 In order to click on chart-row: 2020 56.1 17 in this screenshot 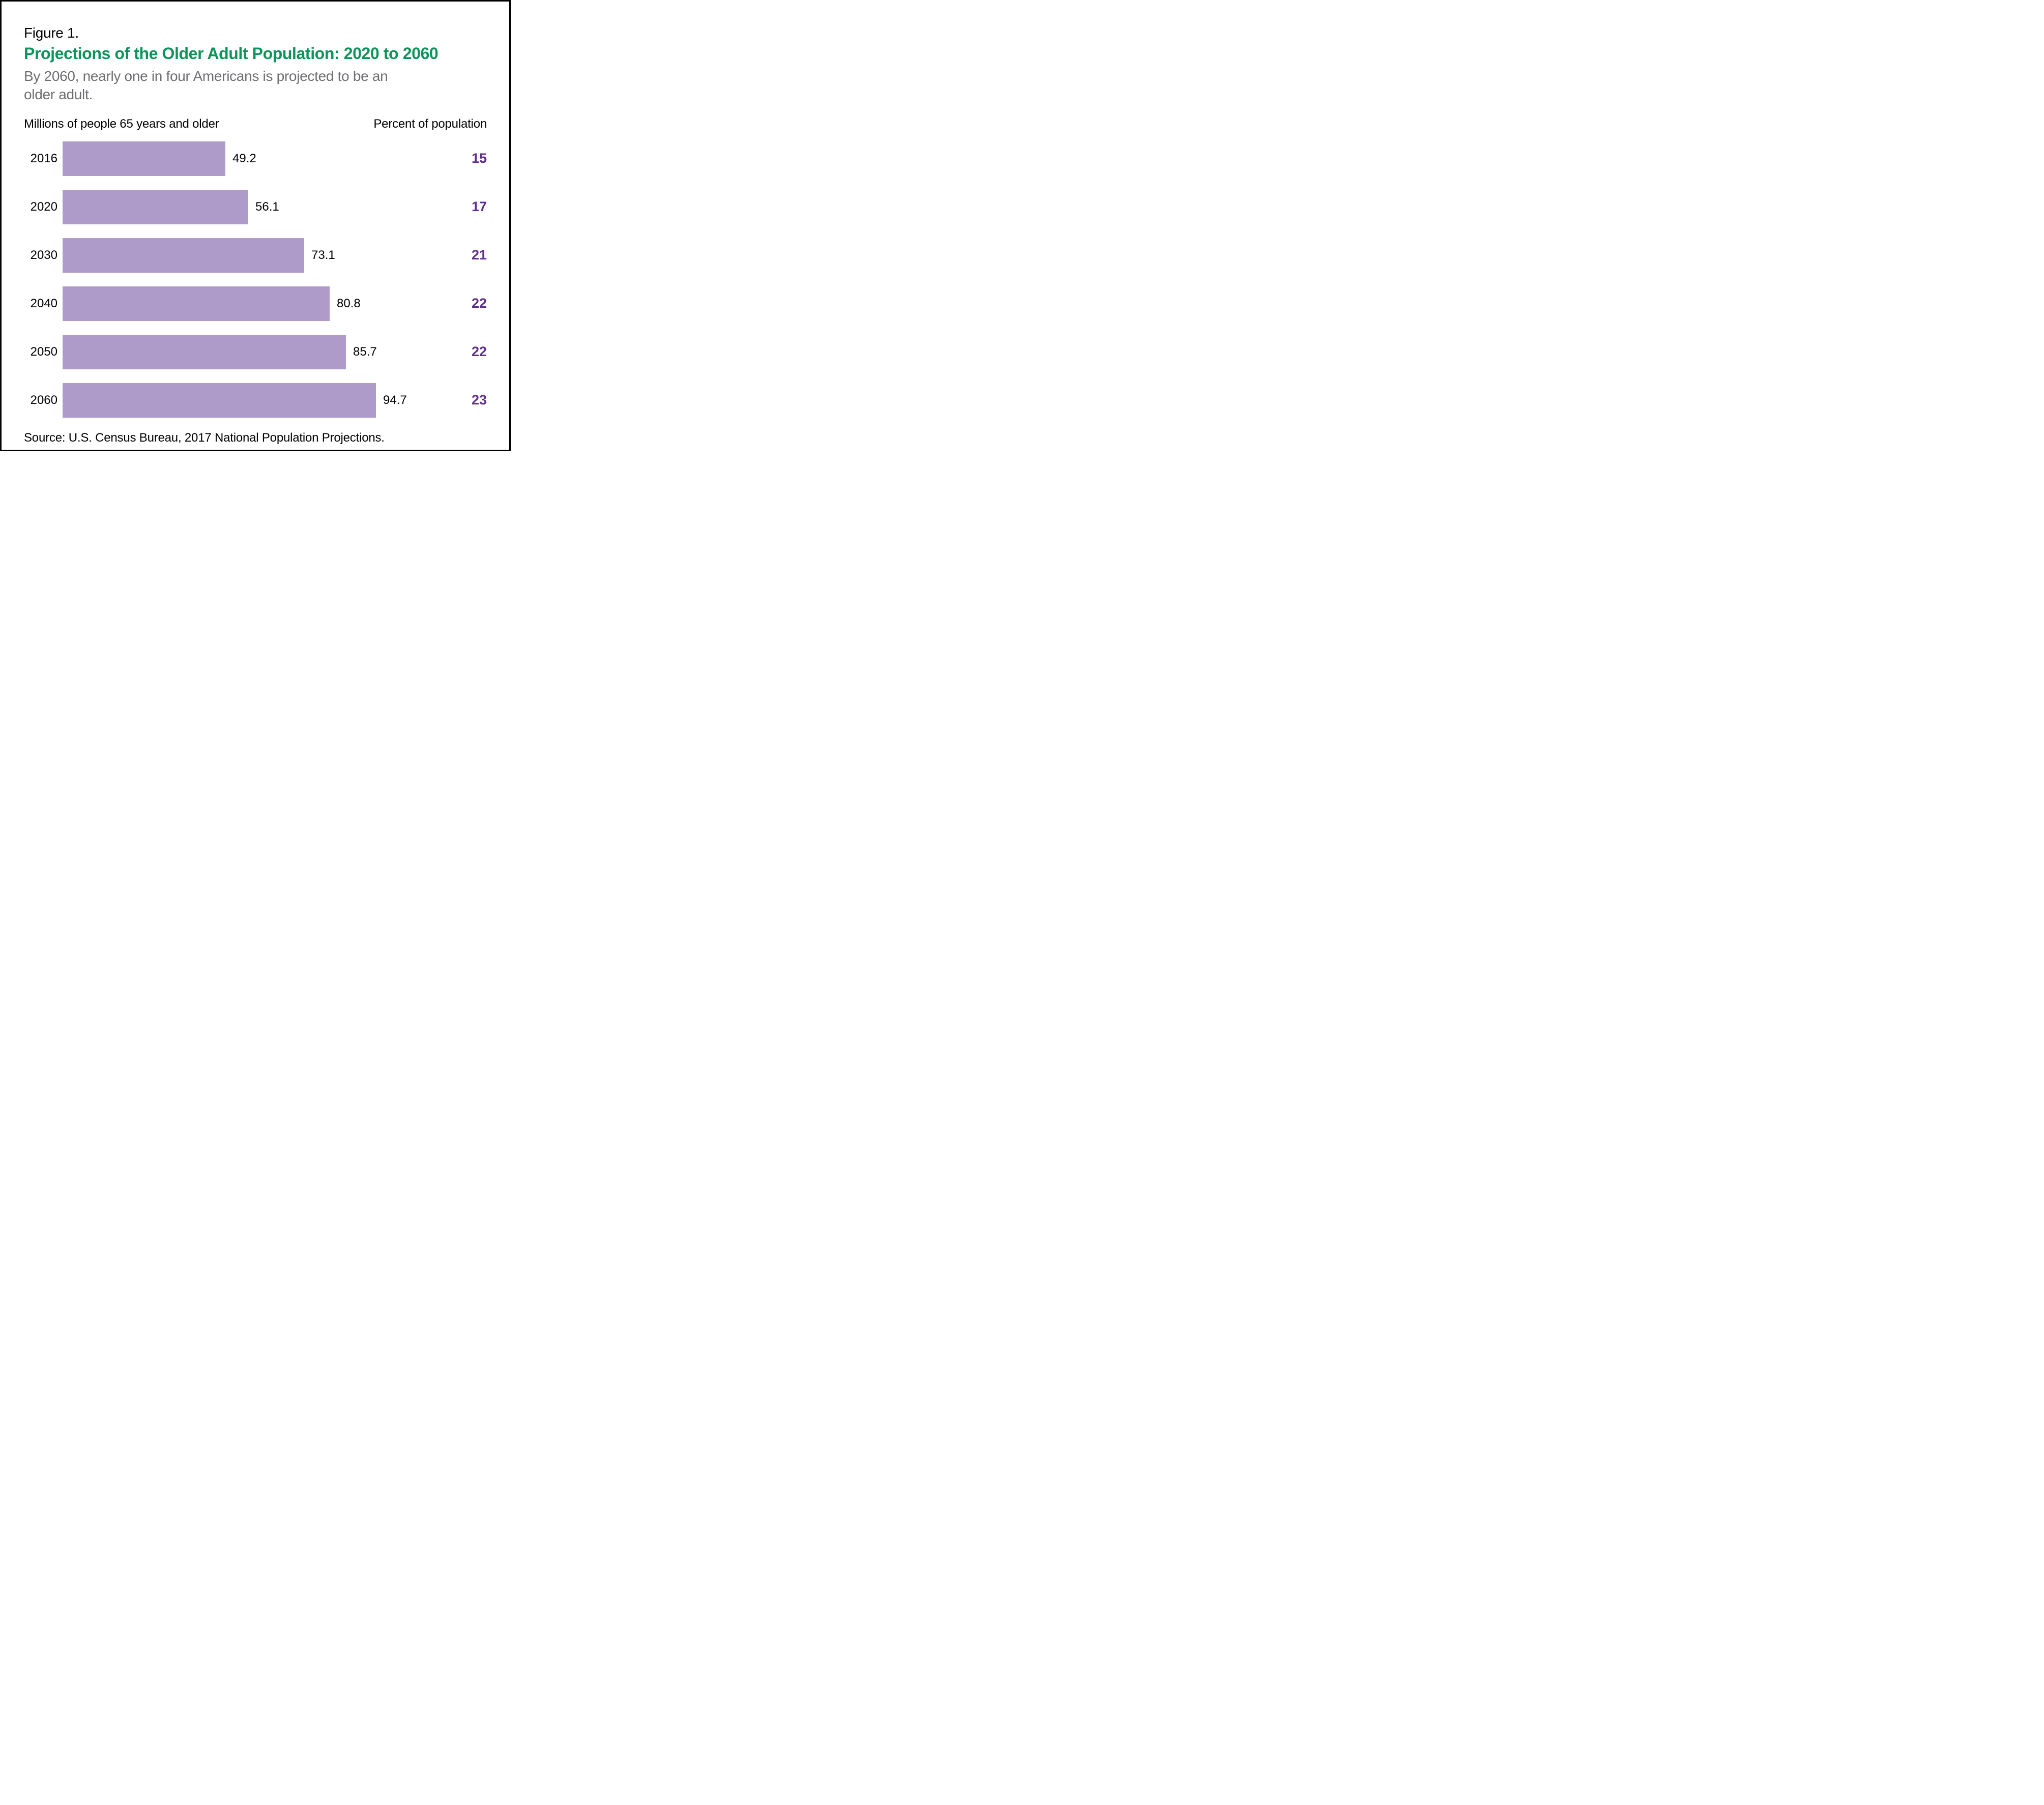, I will do `click(256, 206)`.